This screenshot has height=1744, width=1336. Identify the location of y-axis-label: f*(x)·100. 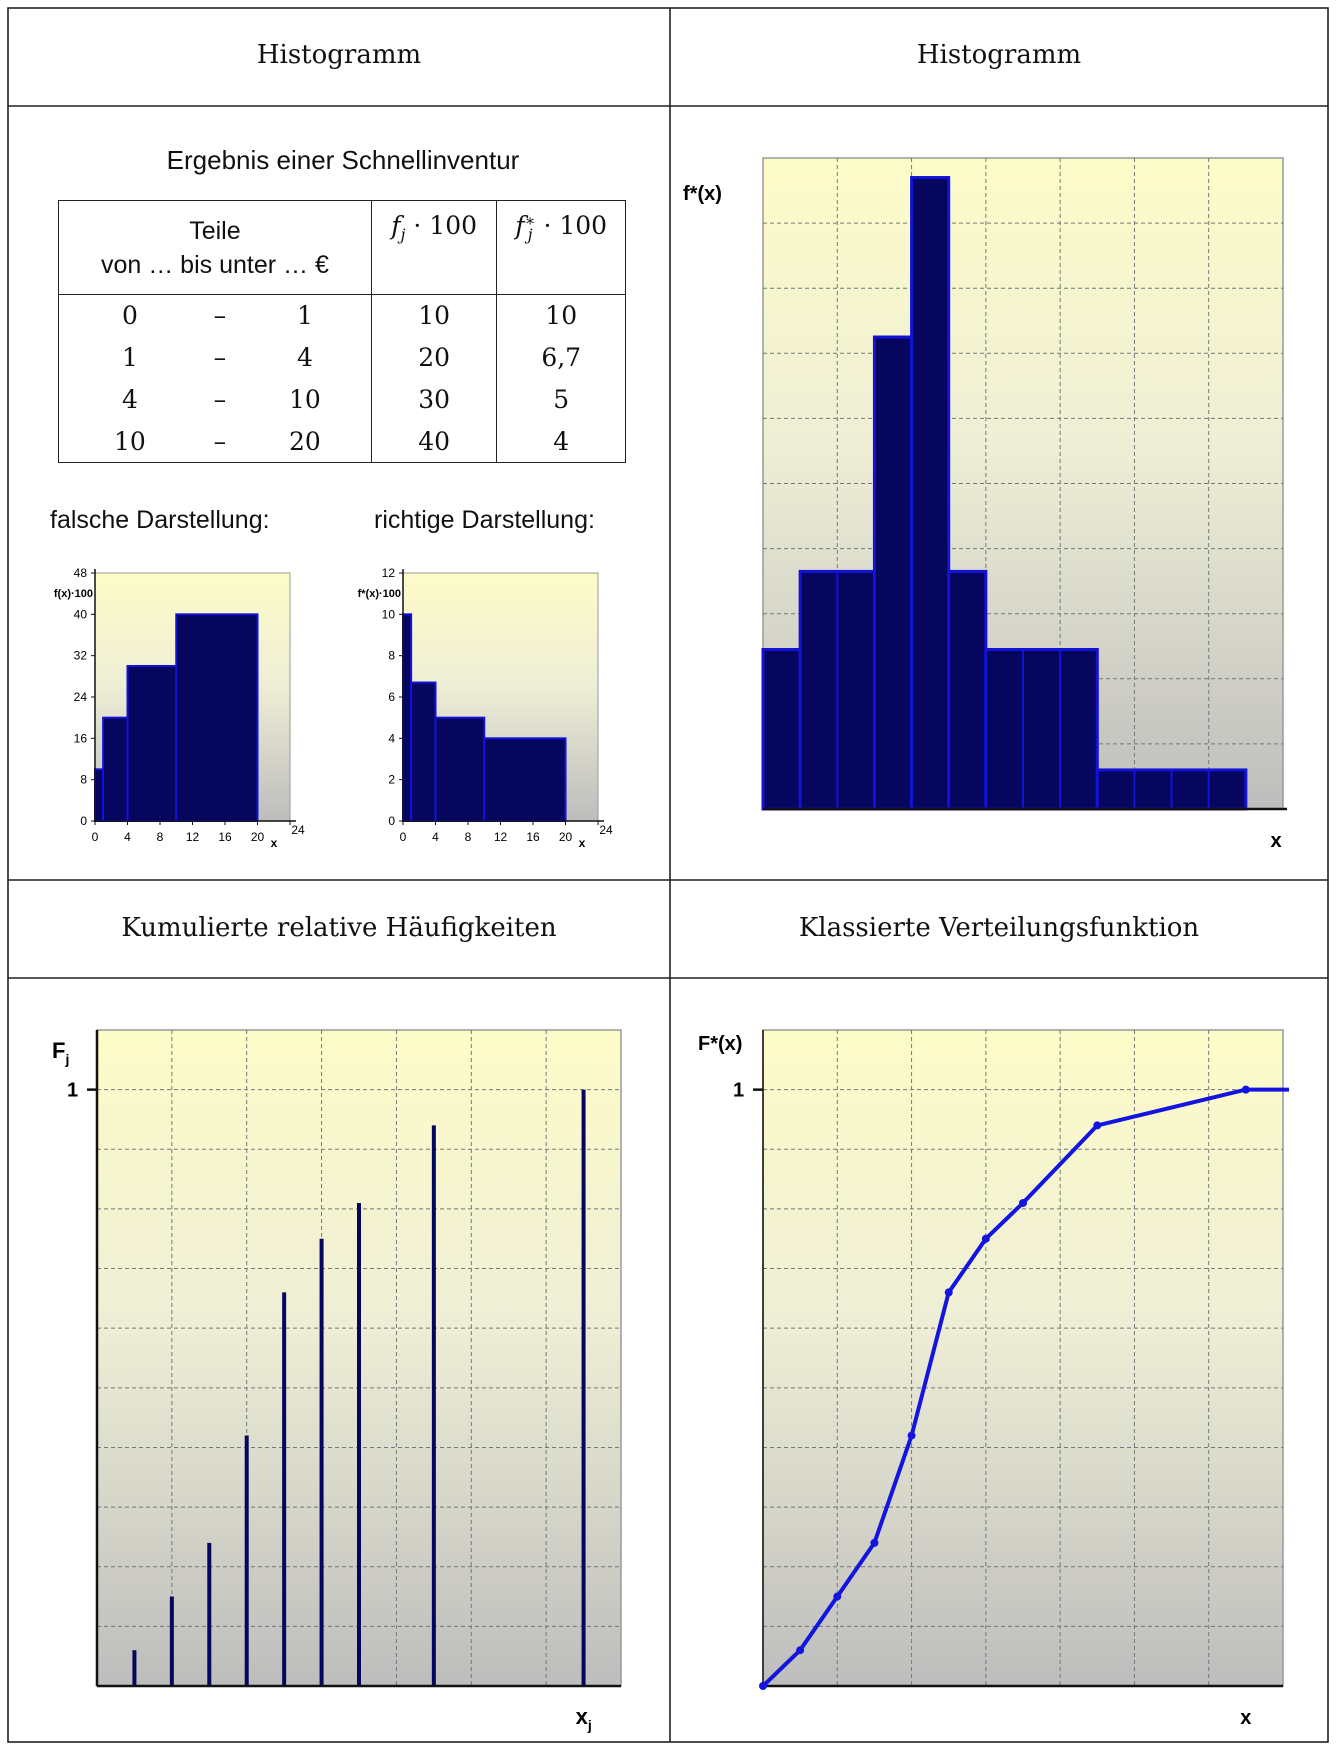
(379, 594).